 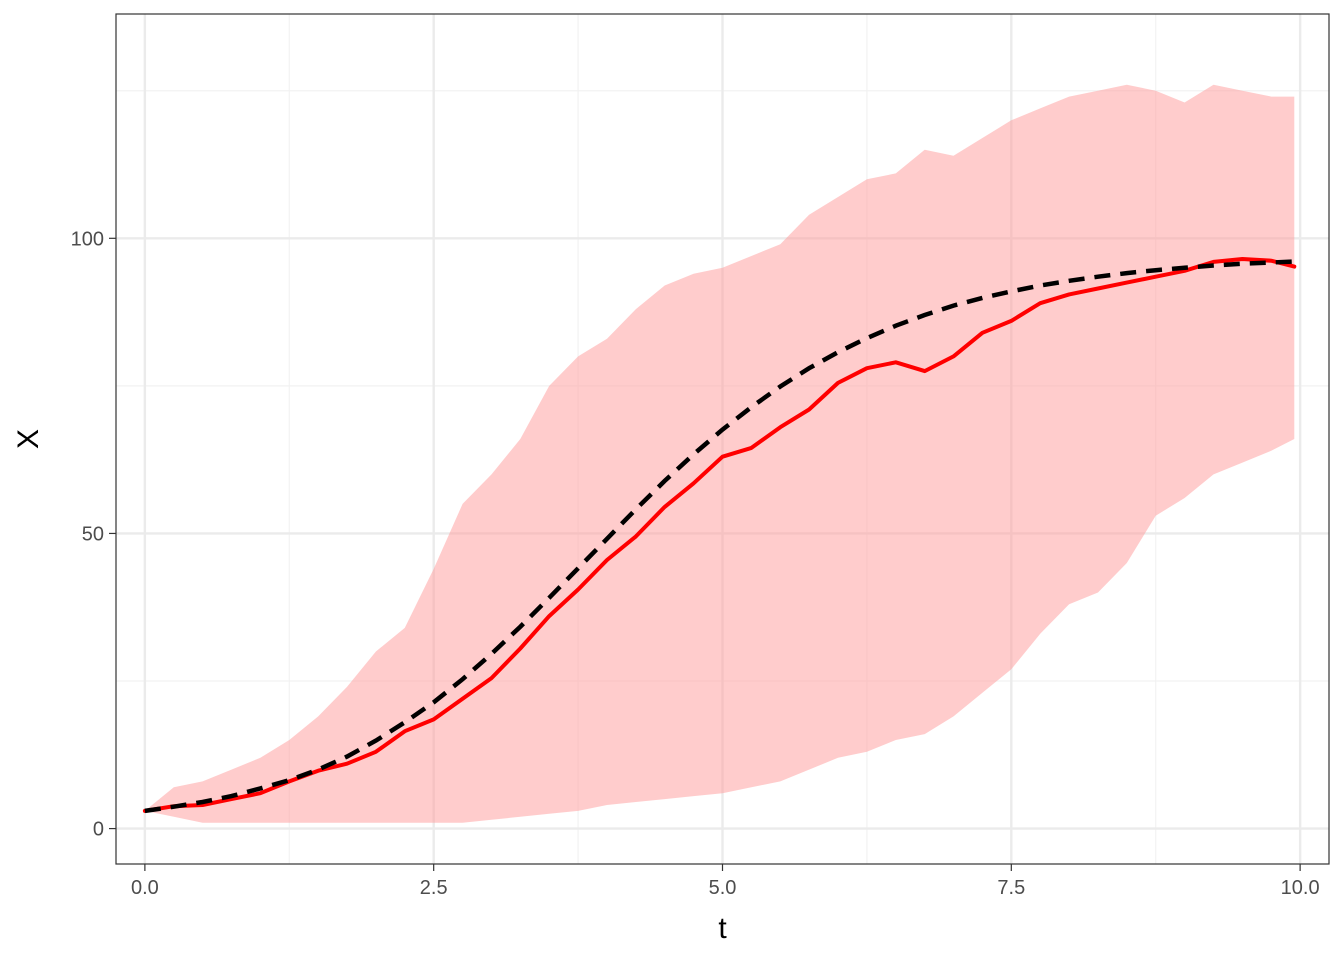 I want to click on y-tick-label: 50, so click(x=93, y=534).